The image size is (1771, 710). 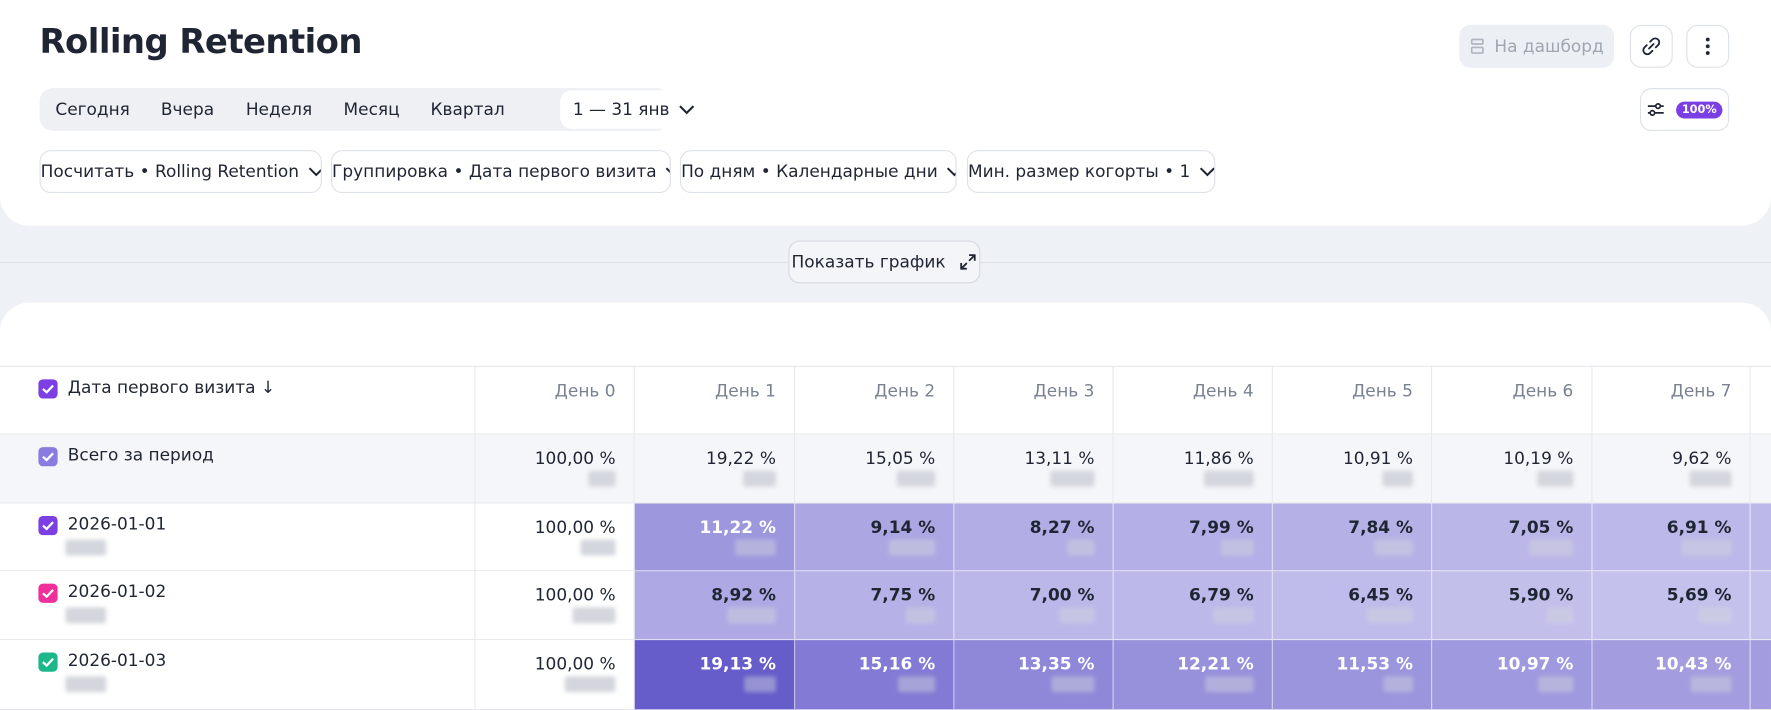 What do you see at coordinates (1056, 664) in the screenshot?
I see `cell-value: 13,35 %` at bounding box center [1056, 664].